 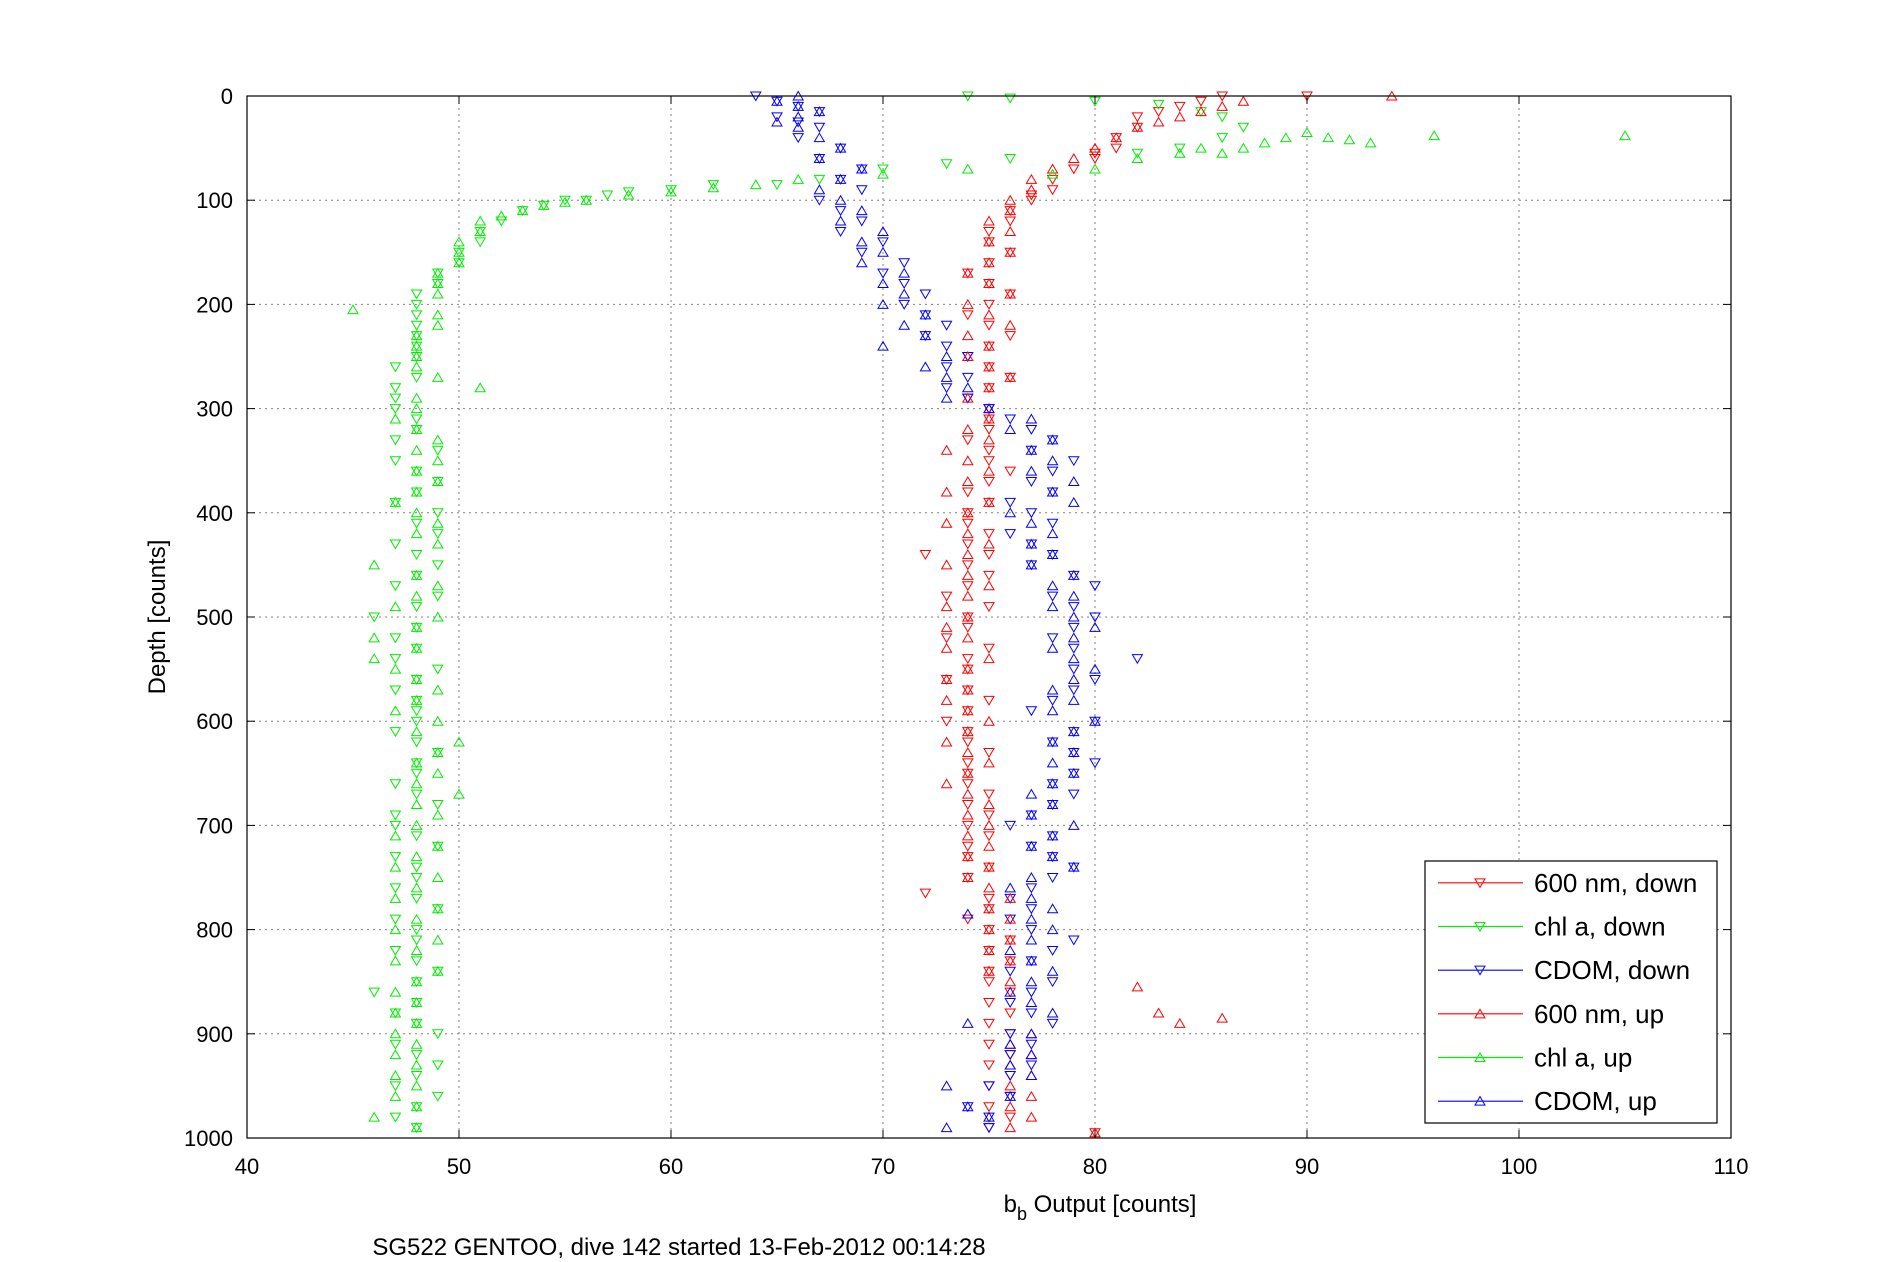 I want to click on y-tick-label: 400, so click(x=214, y=513).